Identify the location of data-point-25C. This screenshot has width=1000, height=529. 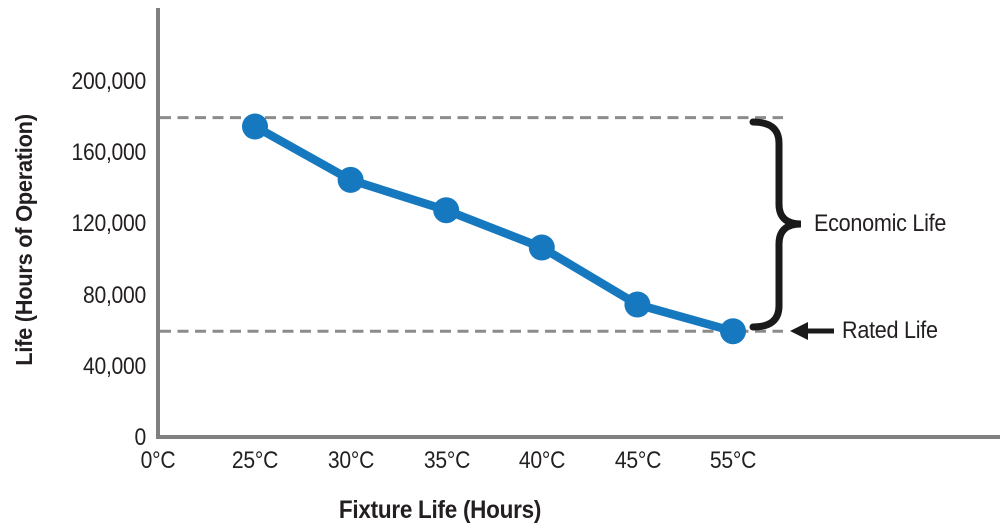
(255, 126).